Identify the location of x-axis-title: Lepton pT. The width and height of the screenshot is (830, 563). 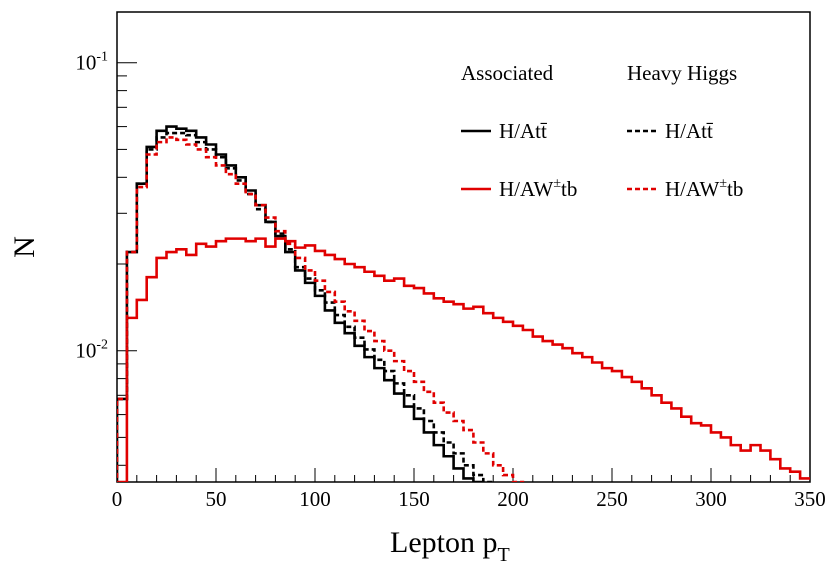
(450, 544).